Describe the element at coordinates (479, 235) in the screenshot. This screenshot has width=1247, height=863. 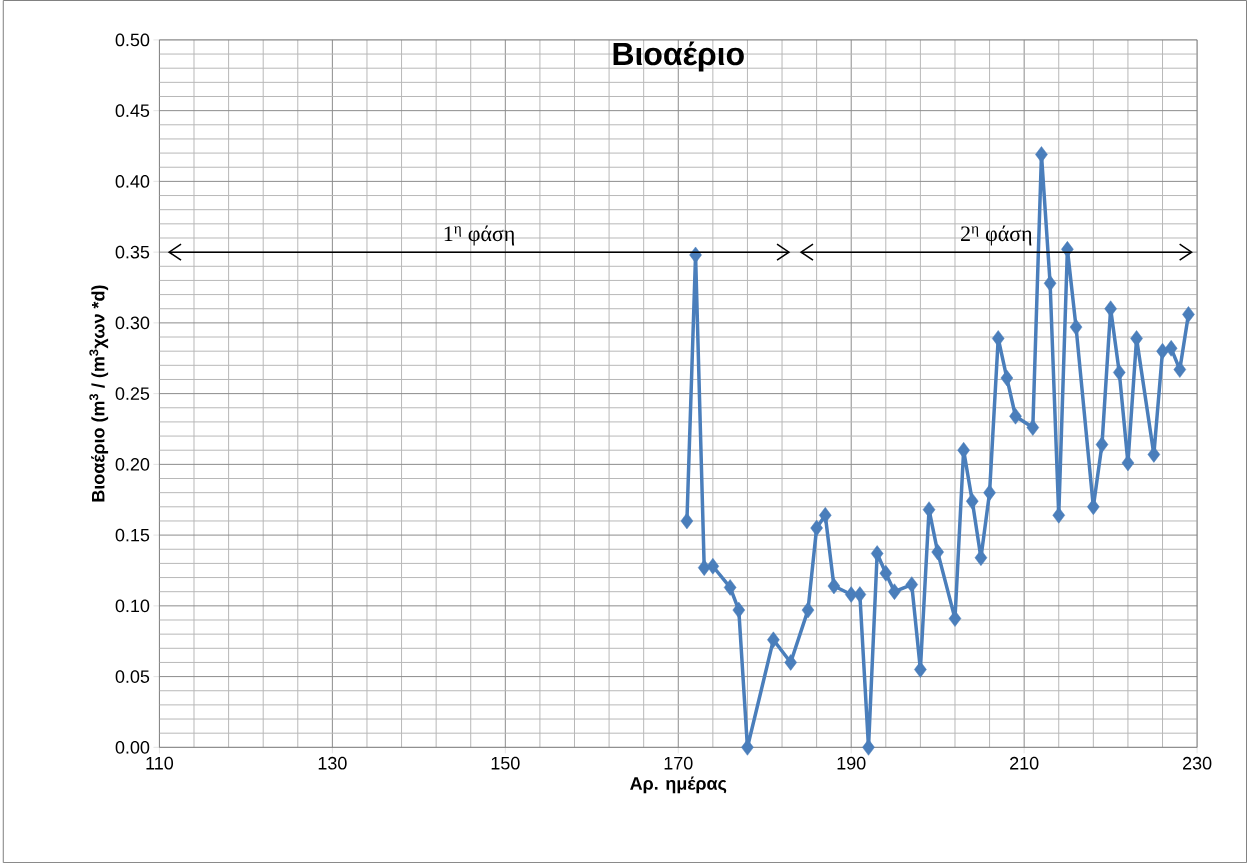
I see `annotation: 1$^{η}$ φάση` at that location.